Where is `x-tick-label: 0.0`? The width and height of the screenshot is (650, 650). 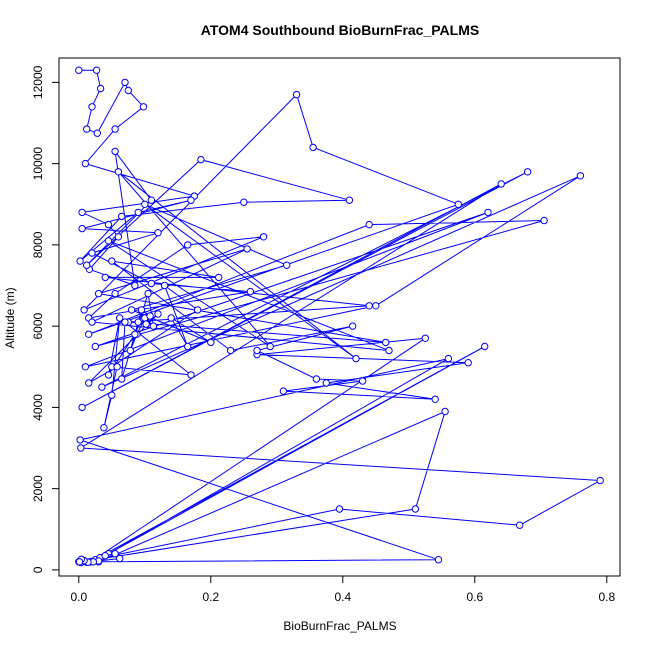
x-tick-label: 0.0 is located at coordinates (78, 597).